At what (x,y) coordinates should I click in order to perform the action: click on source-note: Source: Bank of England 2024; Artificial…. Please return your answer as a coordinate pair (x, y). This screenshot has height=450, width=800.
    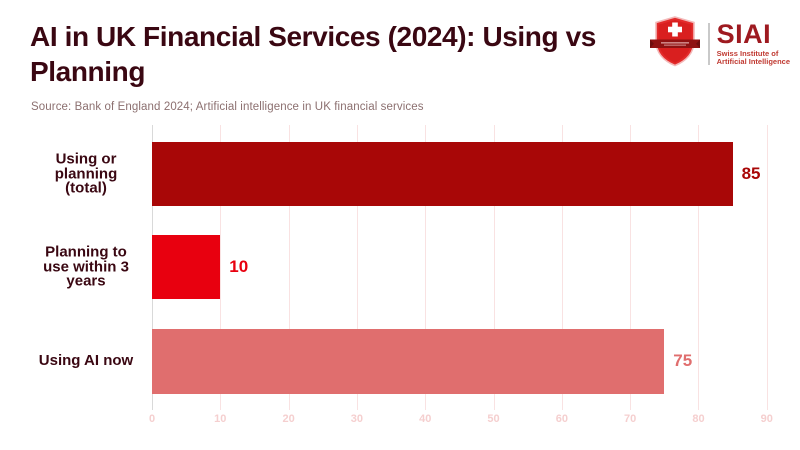
    Looking at the image, I should click on (227, 107).